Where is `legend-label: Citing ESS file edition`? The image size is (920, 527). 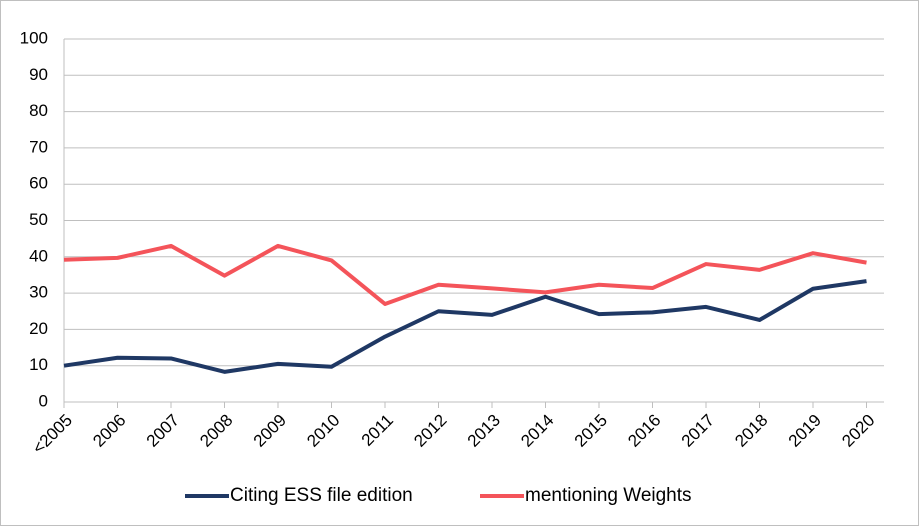 legend-label: Citing ESS file edition is located at coordinates (321, 495).